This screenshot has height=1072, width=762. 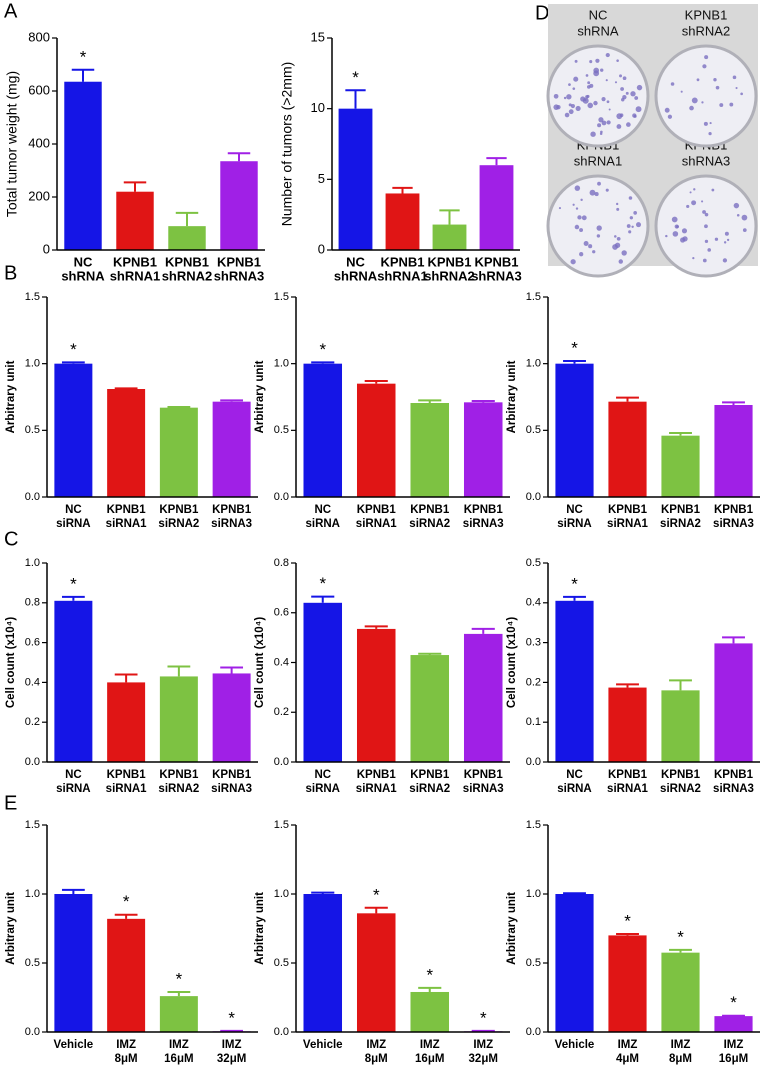 I want to click on x-tick-label: 4μM, so click(x=627, y=1059).